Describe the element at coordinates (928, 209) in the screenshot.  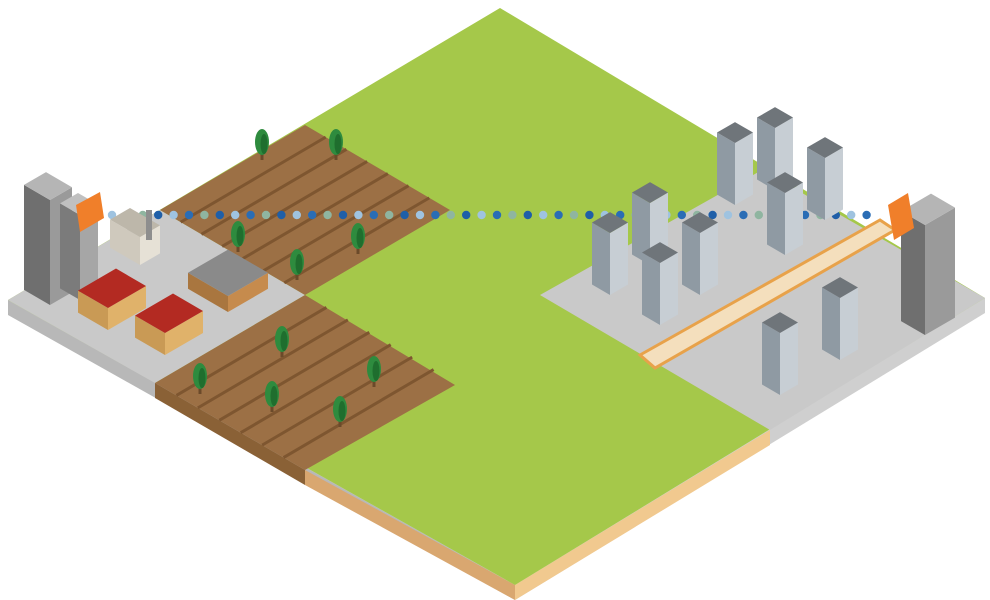
I see `tower-top` at that location.